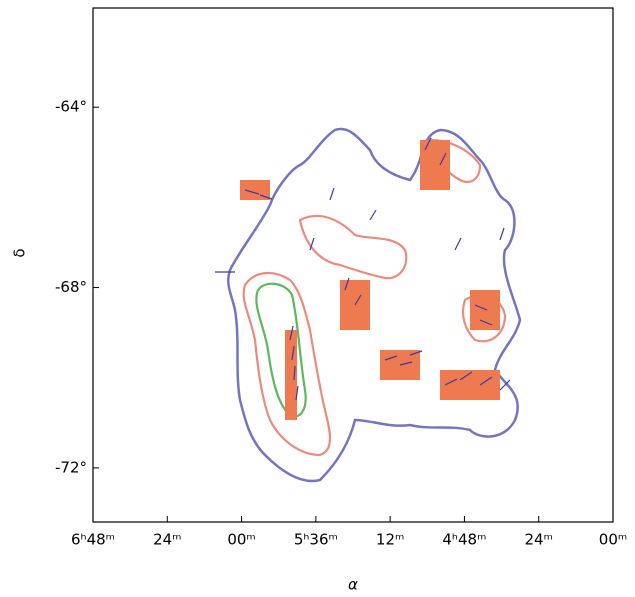 The height and width of the screenshot is (597, 635). I want to click on y-tick-label: -64°, so click(71, 107).